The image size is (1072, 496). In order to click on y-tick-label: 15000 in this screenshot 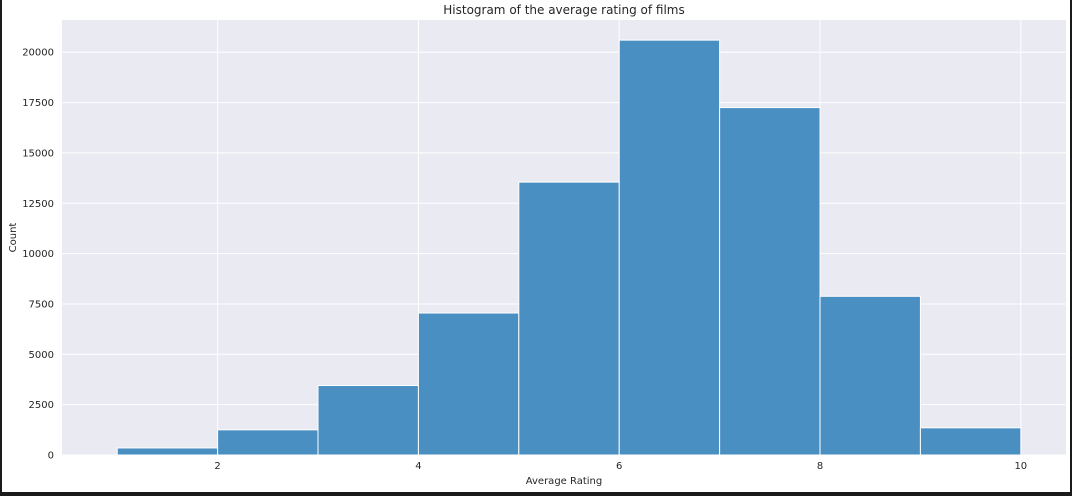, I will do `click(38, 153)`.